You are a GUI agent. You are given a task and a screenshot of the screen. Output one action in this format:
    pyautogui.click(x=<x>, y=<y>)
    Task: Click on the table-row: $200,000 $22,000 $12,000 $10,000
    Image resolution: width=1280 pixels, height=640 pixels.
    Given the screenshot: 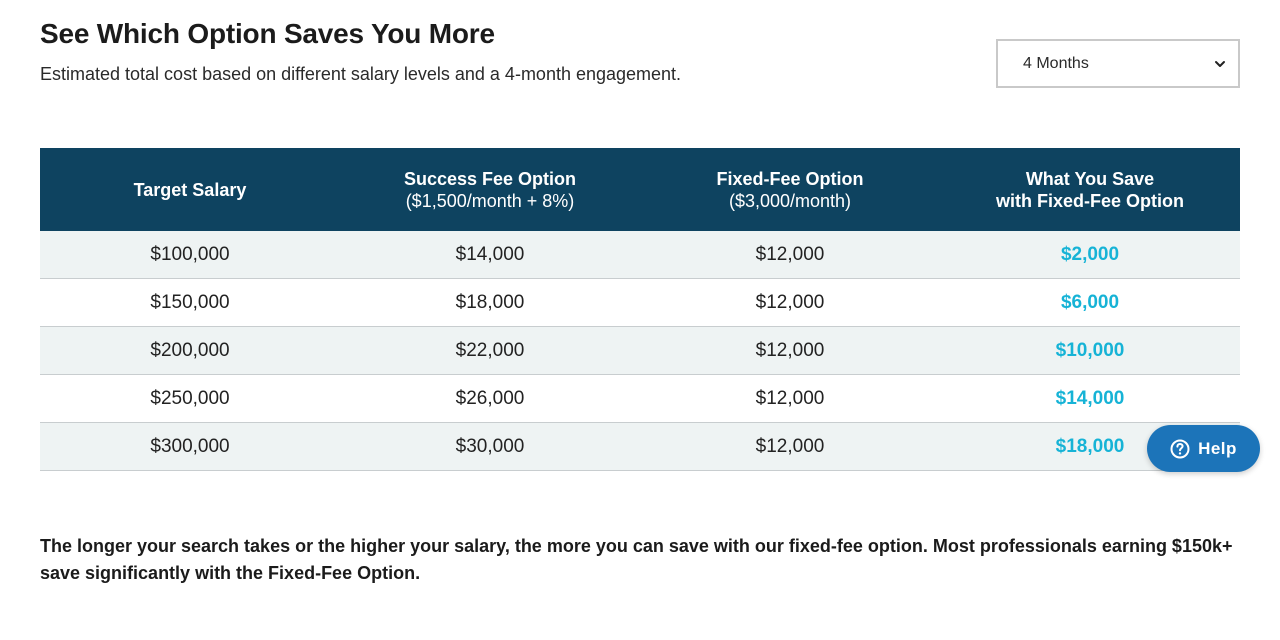 What is the action you would take?
    pyautogui.click(x=640, y=350)
    